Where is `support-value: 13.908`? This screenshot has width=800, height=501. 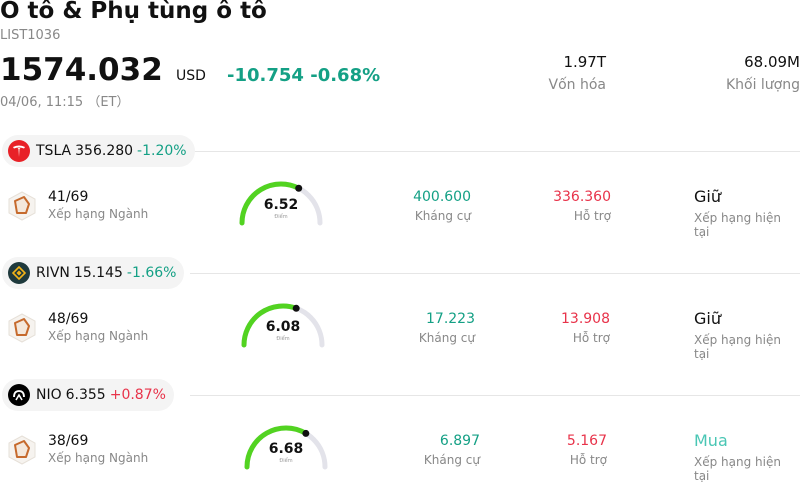
support-value: 13.908 is located at coordinates (585, 319).